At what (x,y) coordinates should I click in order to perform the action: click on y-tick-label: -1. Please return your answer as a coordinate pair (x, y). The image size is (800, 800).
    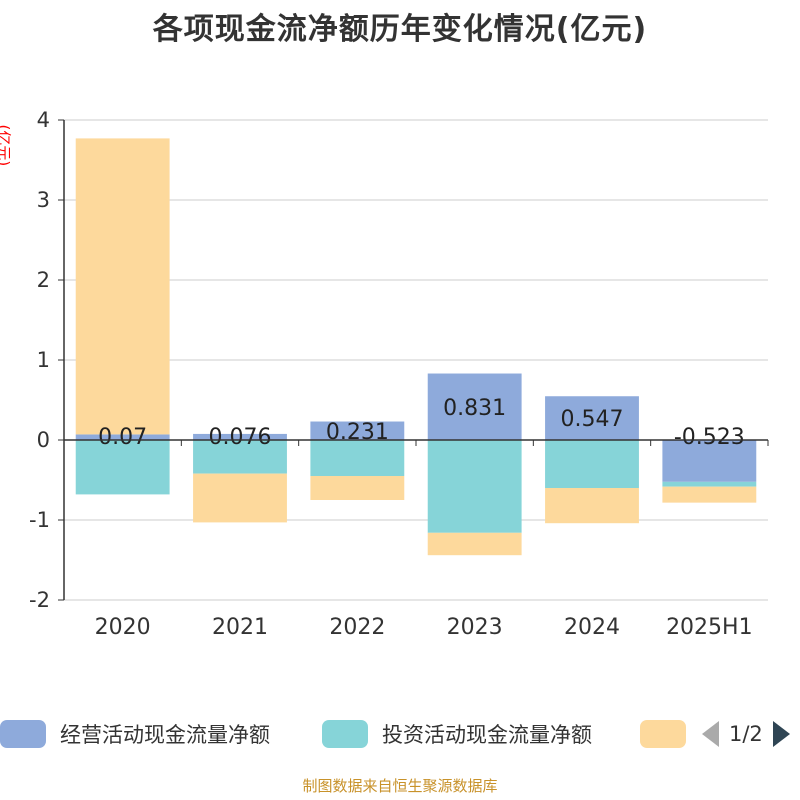
    Looking at the image, I should click on (39, 520).